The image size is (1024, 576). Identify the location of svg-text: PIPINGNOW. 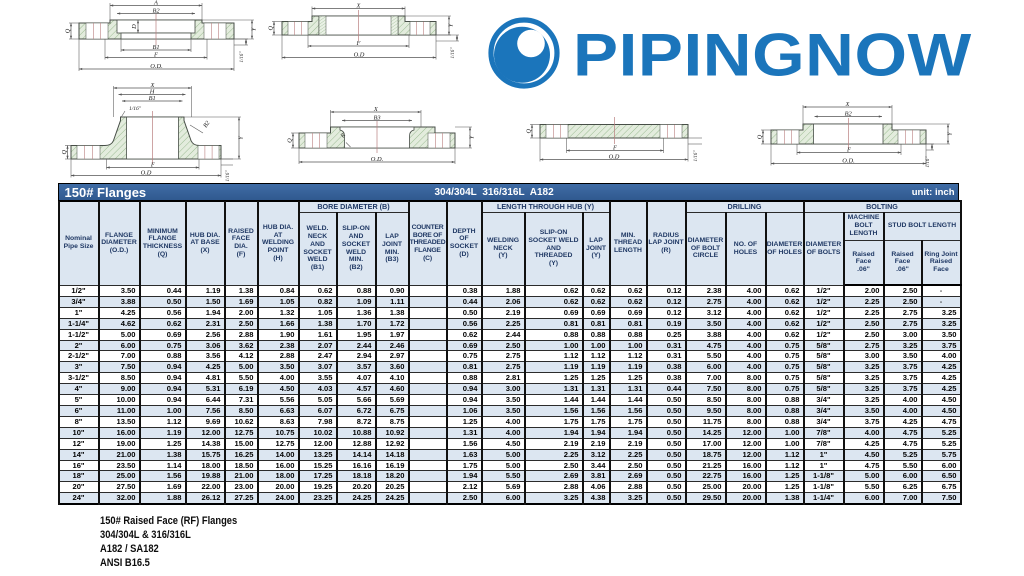
(772, 55).